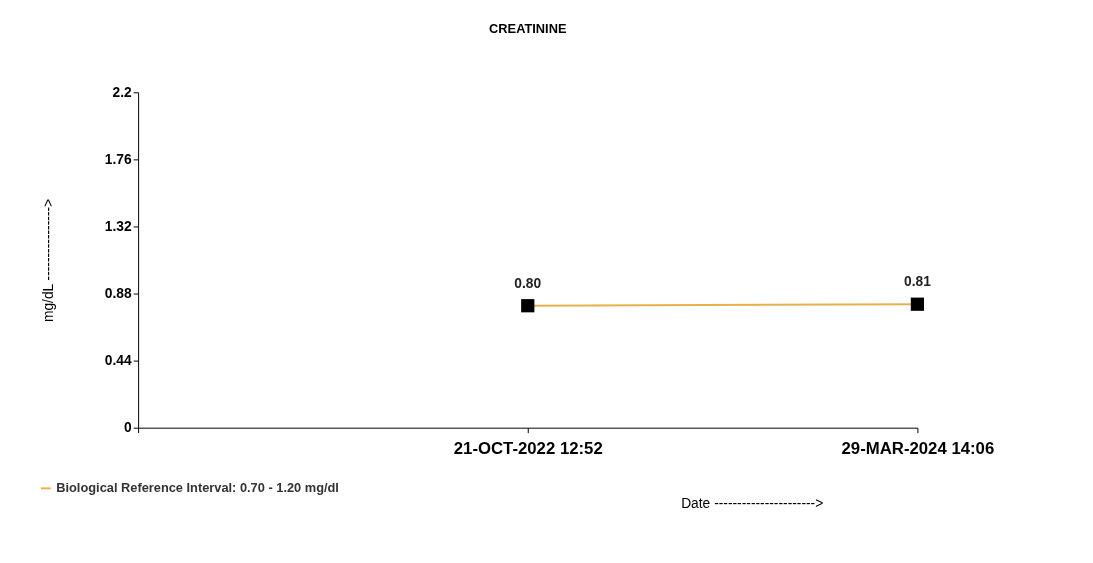 The image size is (1093, 563). What do you see at coordinates (118, 360) in the screenshot?
I see `y-tick-label: 0.44` at bounding box center [118, 360].